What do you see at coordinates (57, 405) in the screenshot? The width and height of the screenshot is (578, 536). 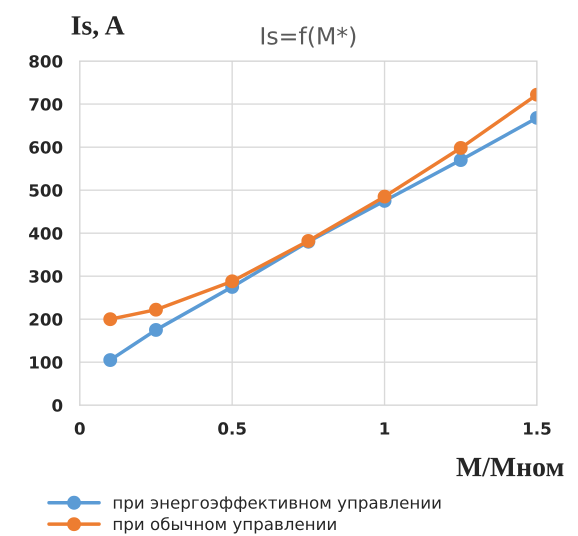 I see `y-tick-label: 0` at bounding box center [57, 405].